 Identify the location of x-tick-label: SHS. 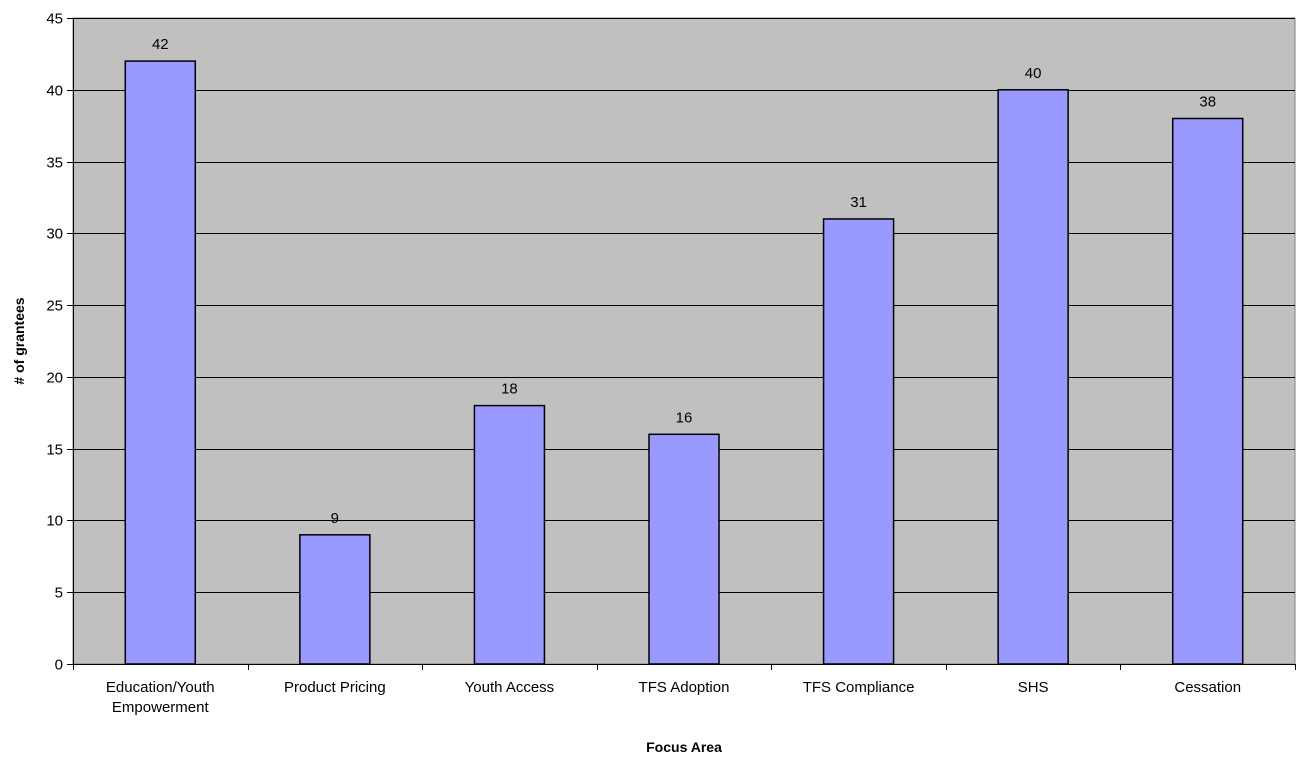
(1033, 687).